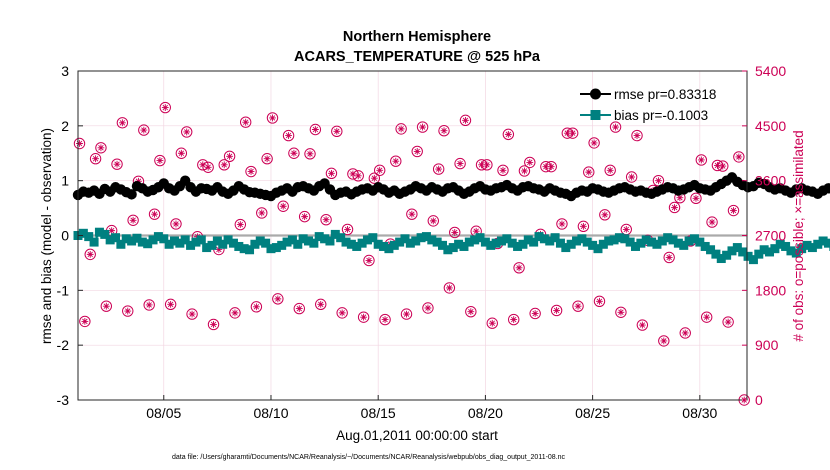 This screenshot has width=830, height=470. Describe the element at coordinates (63, 400) in the screenshot. I see `y-left-tick-label: -3` at that location.